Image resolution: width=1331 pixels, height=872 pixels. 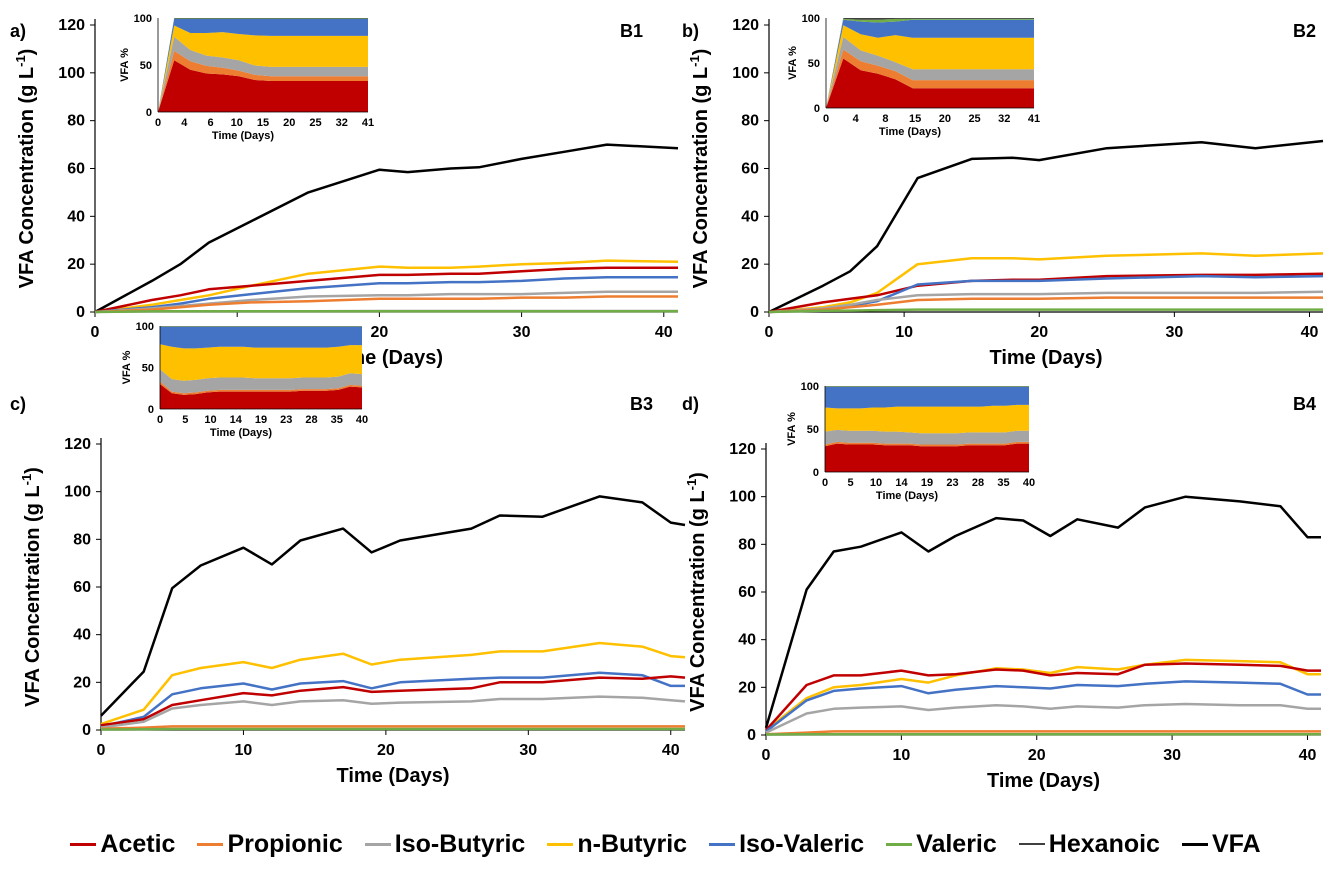 I want to click on inset-x-tick-label: 23, so click(x=952, y=483).